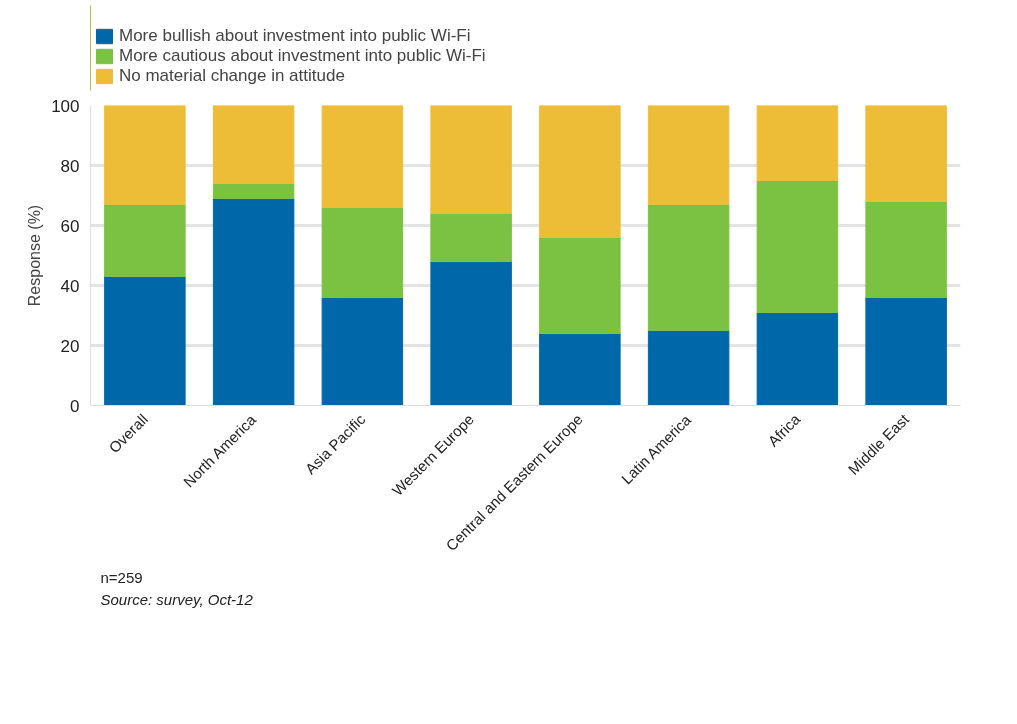 This screenshot has height=724, width=1017. Describe the element at coordinates (35, 255) in the screenshot. I see `y-axis-title: Response (%)` at that location.